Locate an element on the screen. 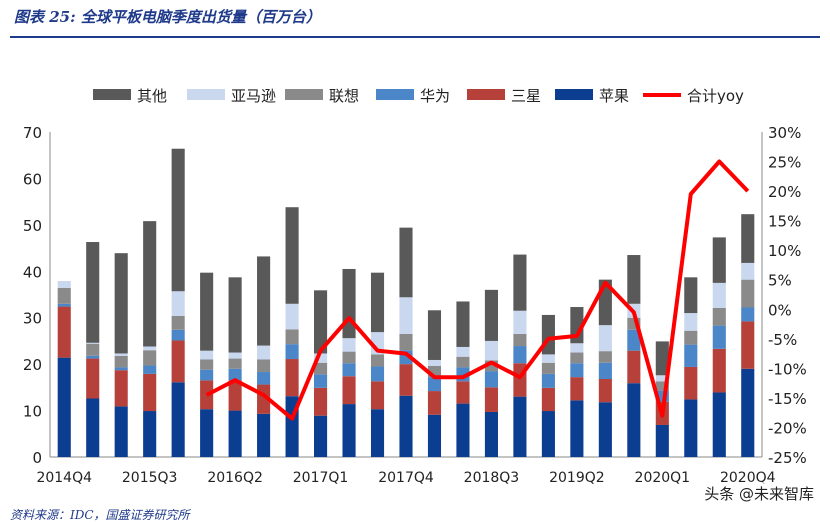 The width and height of the screenshot is (830, 523). y2-tick-label: 0% is located at coordinates (780, 310).